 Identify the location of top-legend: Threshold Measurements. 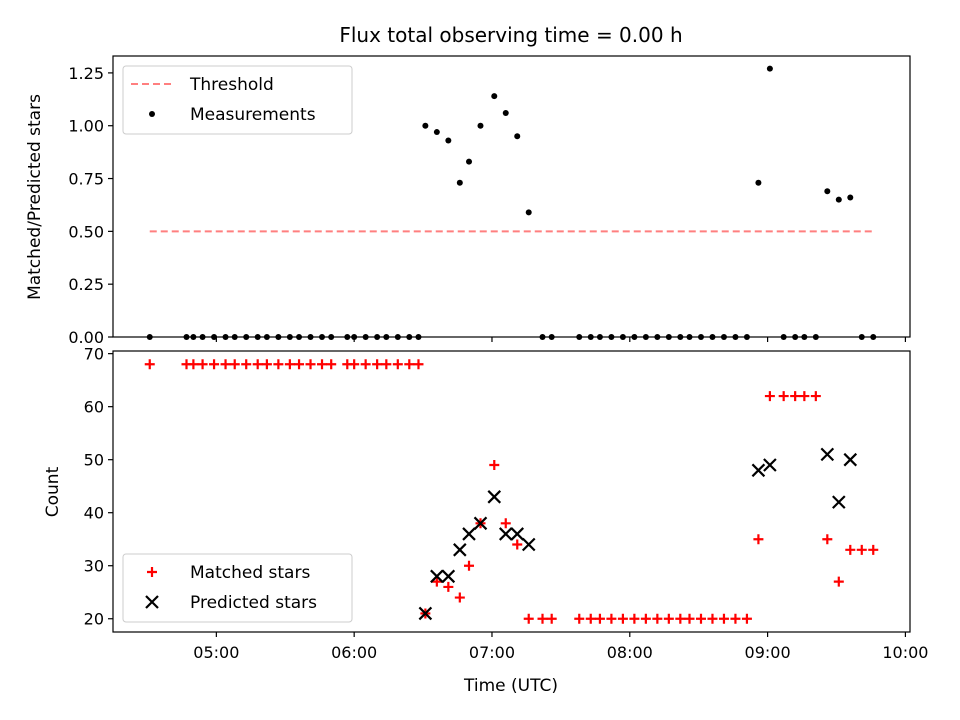
(237, 100).